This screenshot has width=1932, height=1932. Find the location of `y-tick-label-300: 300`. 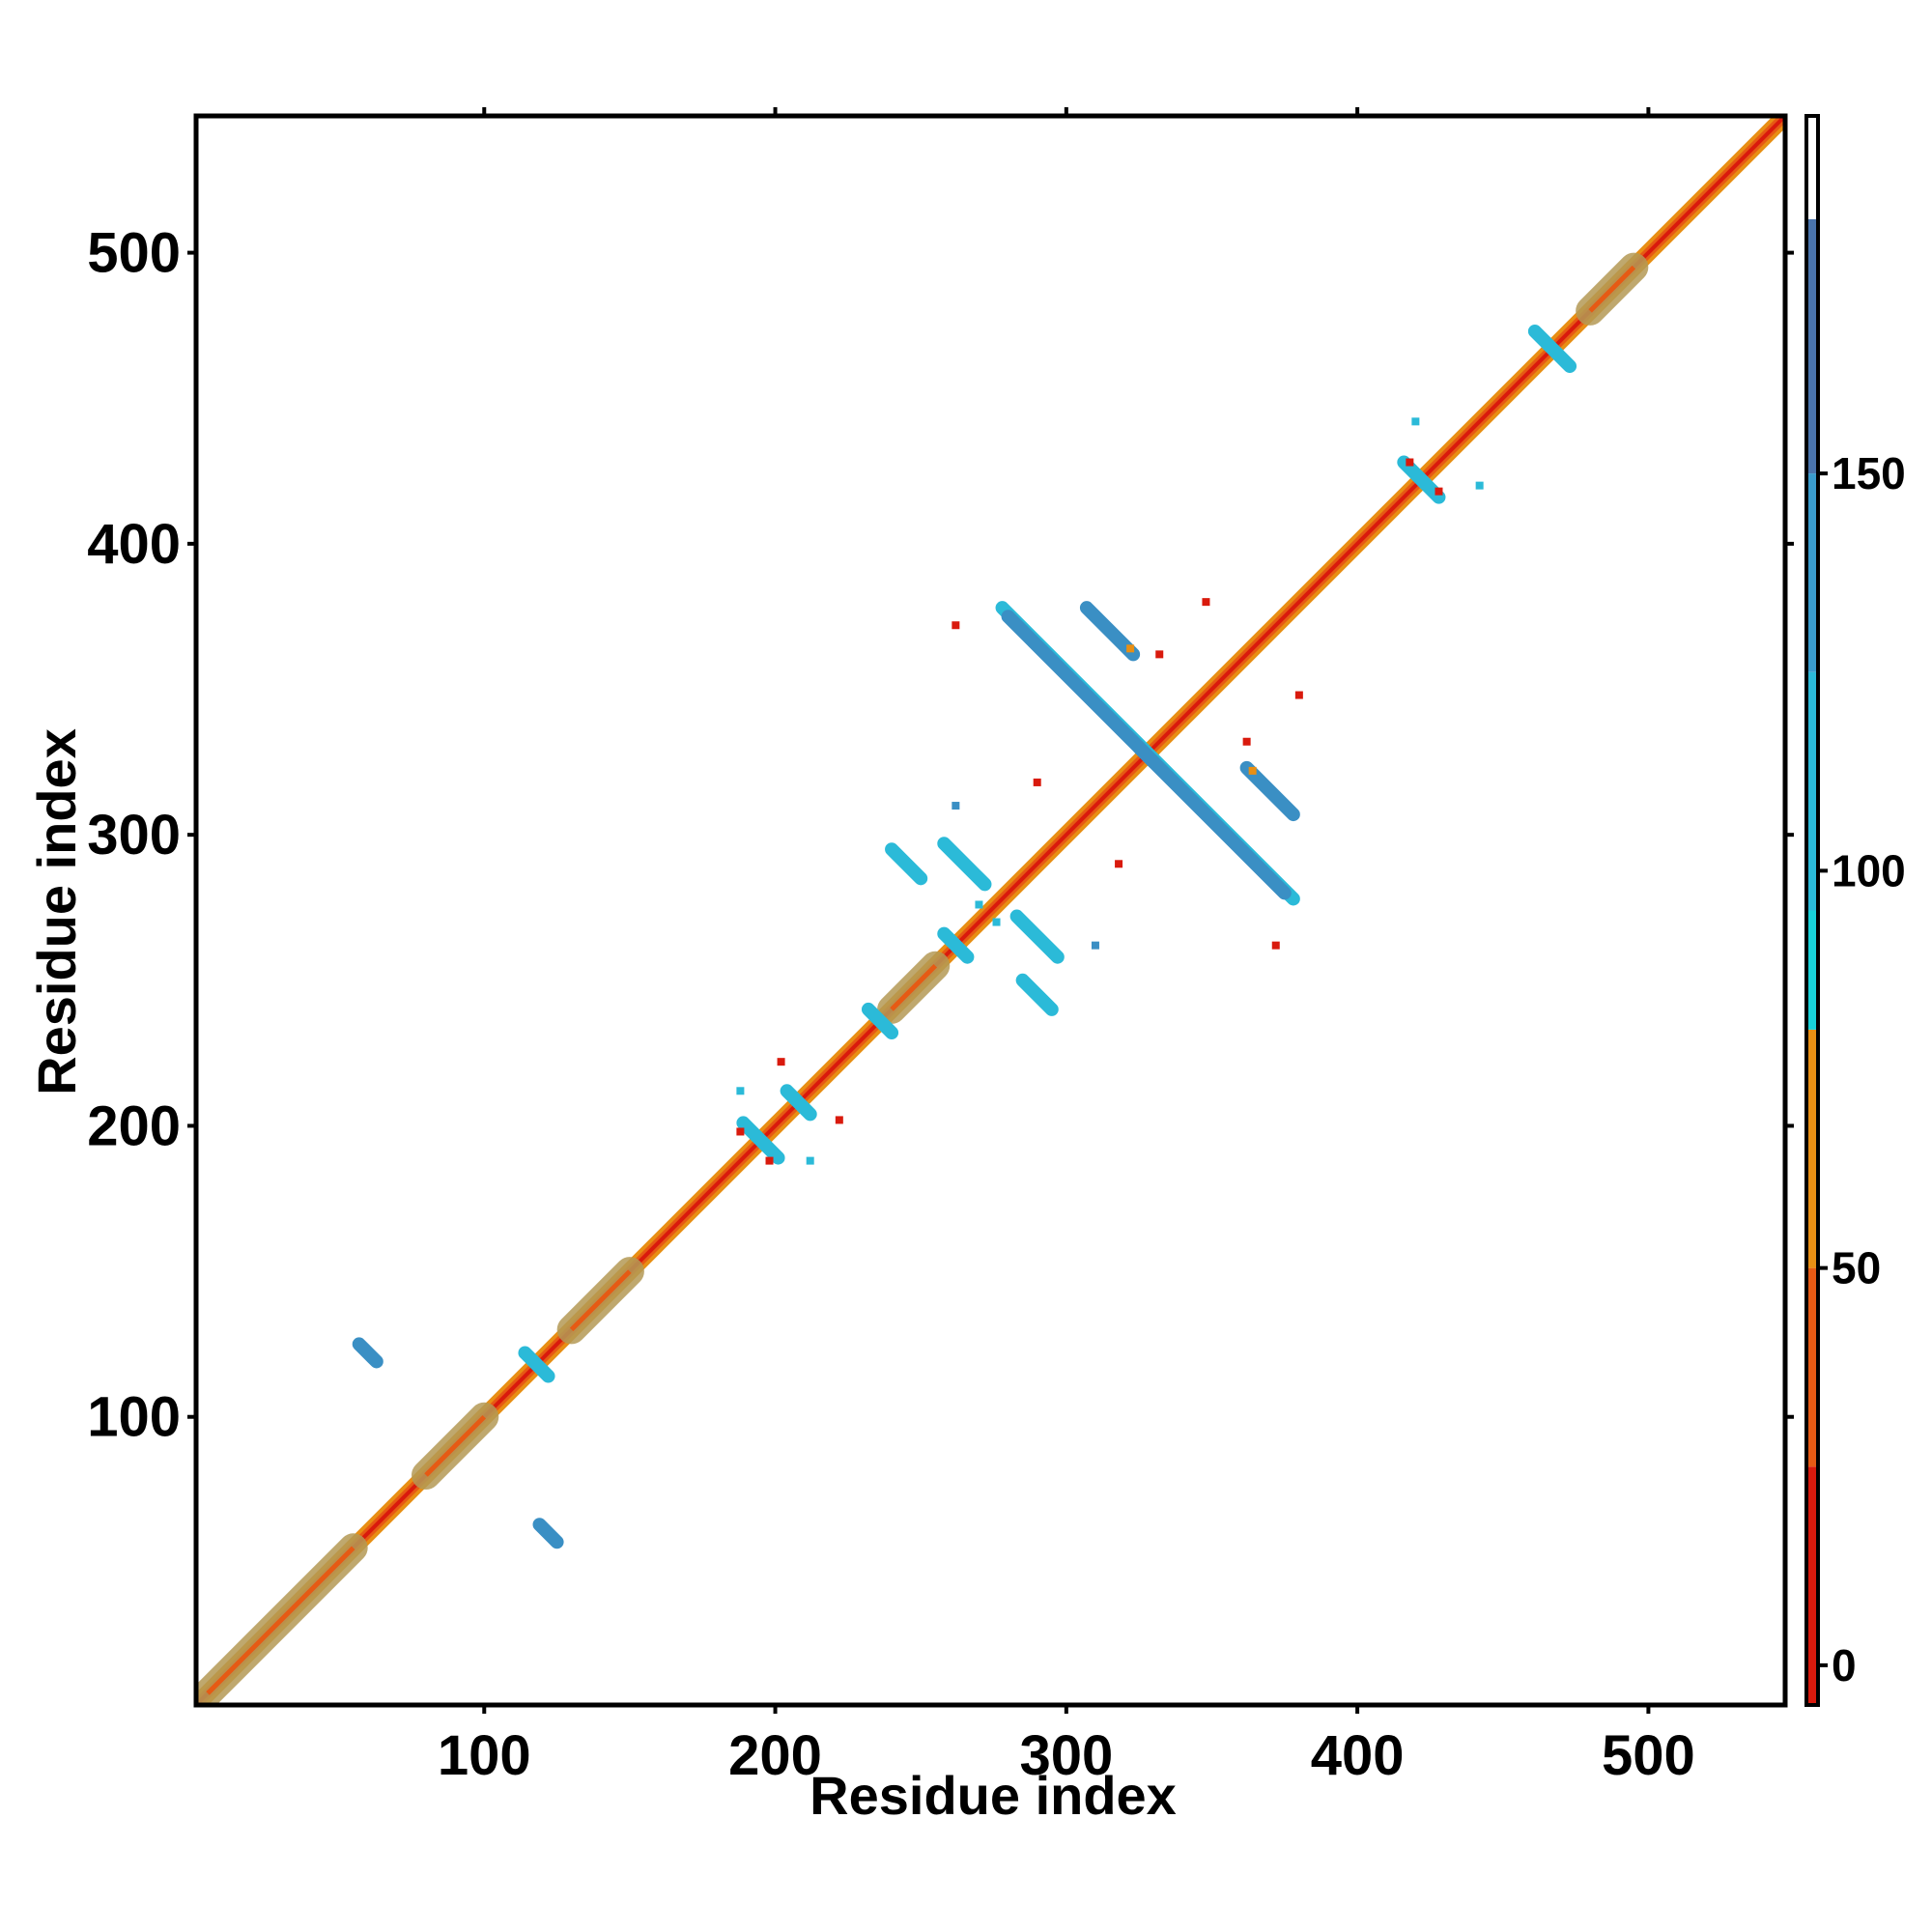

y-tick-label-300: 300 is located at coordinates (134, 835).